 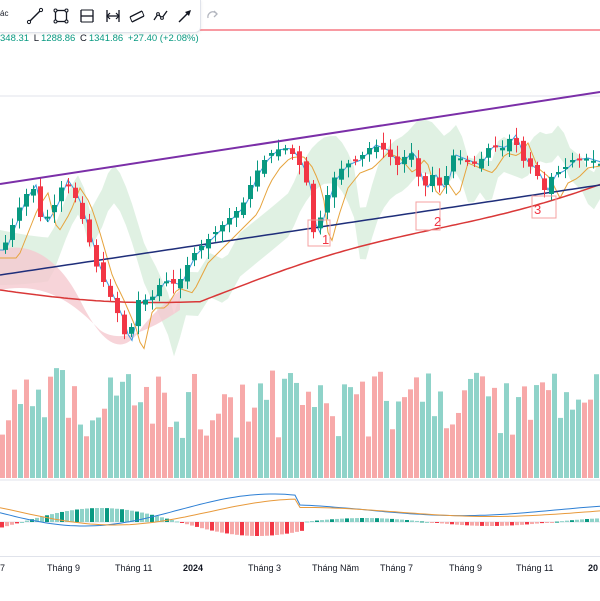 What do you see at coordinates (35, 16) in the screenshot?
I see `line-tool-icon` at bounding box center [35, 16].